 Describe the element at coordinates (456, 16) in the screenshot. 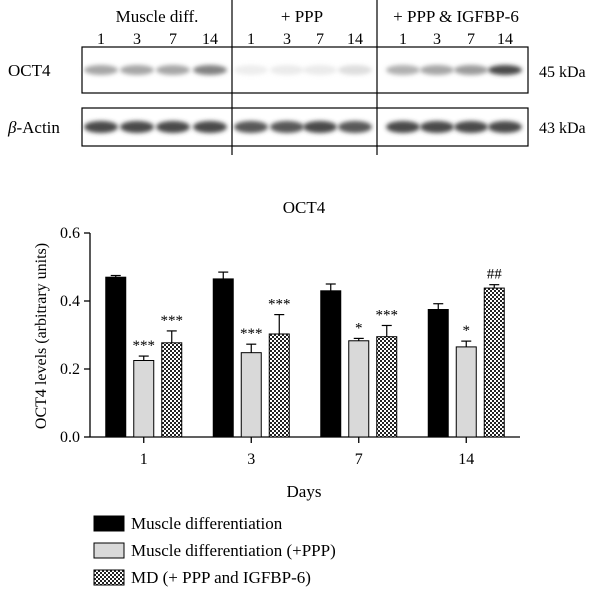

I see `blot-group-label-ppp-igfbp6: + PPP & IGFBP-6` at that location.